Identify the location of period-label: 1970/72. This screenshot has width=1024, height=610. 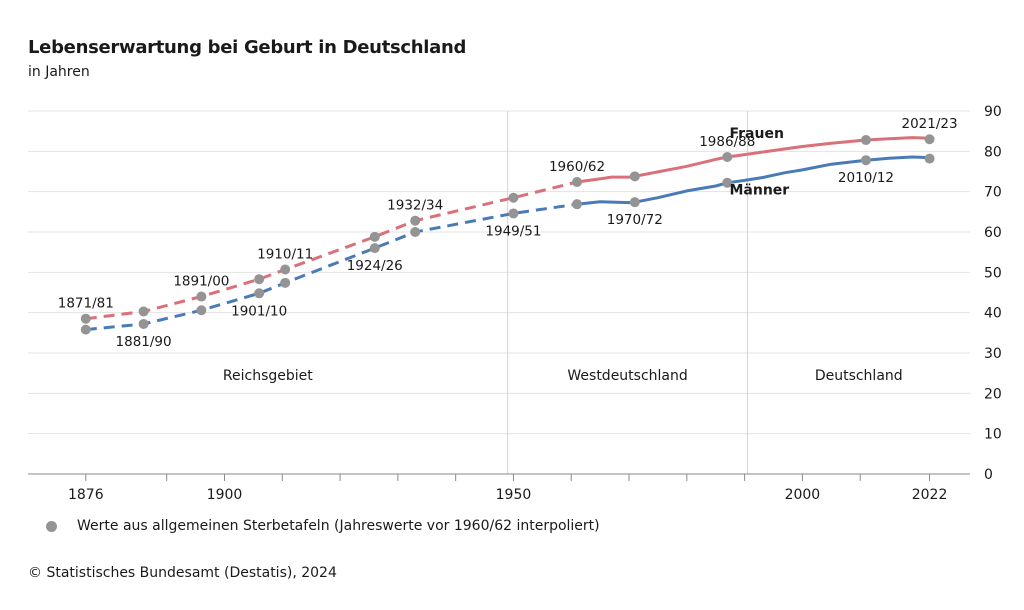
(635, 220).